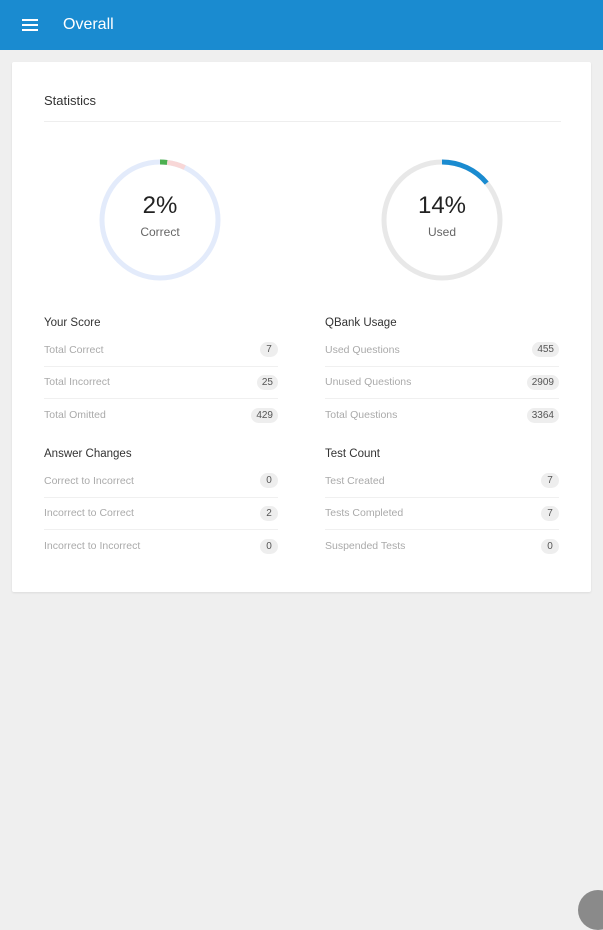 Image resolution: width=603 pixels, height=930 pixels. Describe the element at coordinates (442, 383) in the screenshot. I see `stat-row: Unused Questions 2909` at that location.